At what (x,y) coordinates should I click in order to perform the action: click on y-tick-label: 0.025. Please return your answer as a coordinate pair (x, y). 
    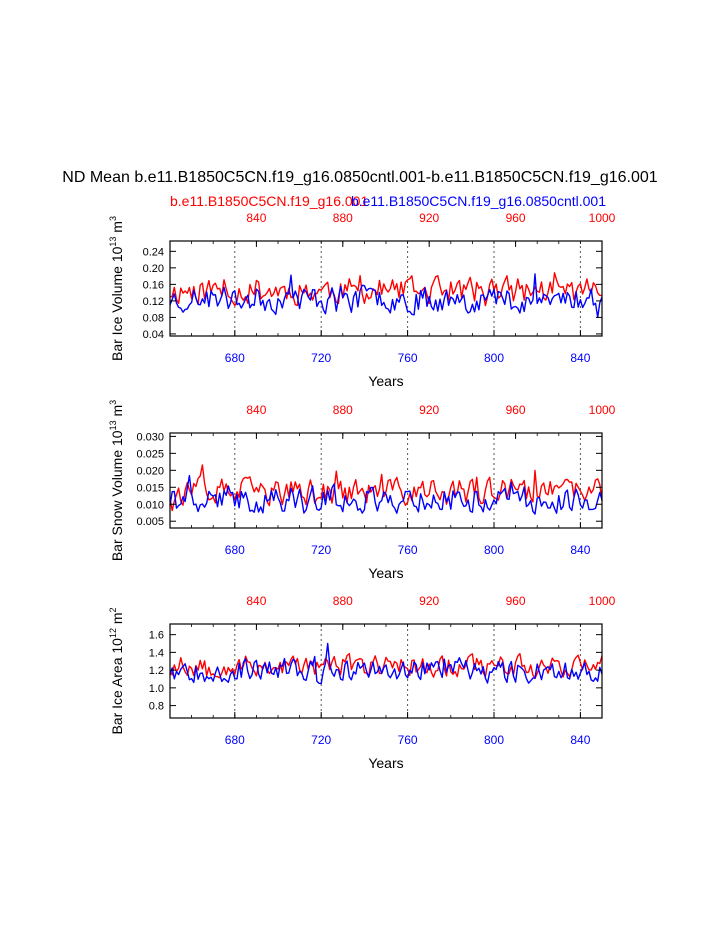
    Looking at the image, I should click on (150, 454).